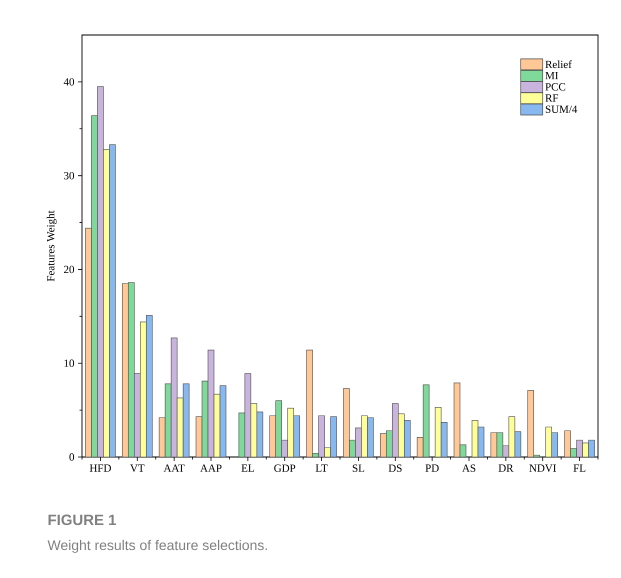  What do you see at coordinates (555, 87) in the screenshot?
I see `legend-label: PCC` at bounding box center [555, 87].